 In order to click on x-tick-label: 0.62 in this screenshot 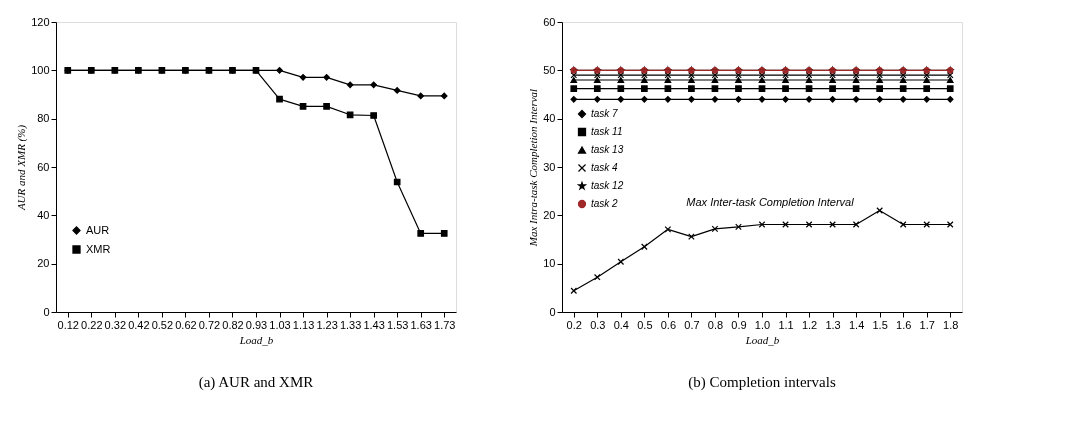, I will do `click(186, 324)`.